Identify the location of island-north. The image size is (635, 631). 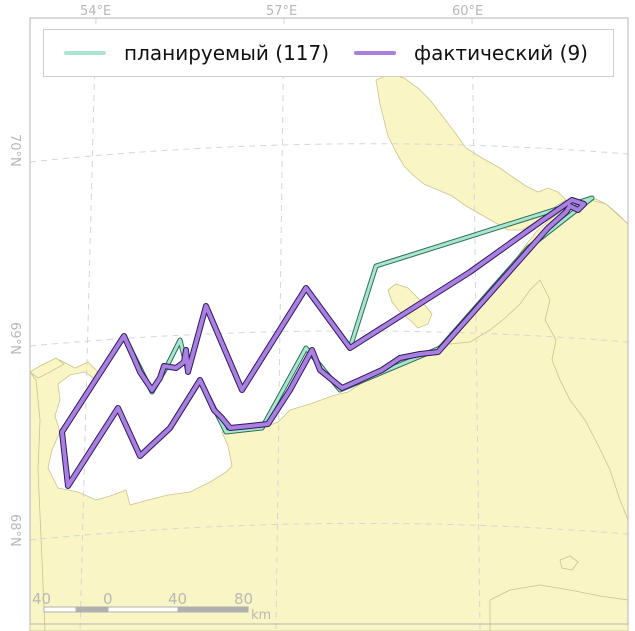
(471, 152).